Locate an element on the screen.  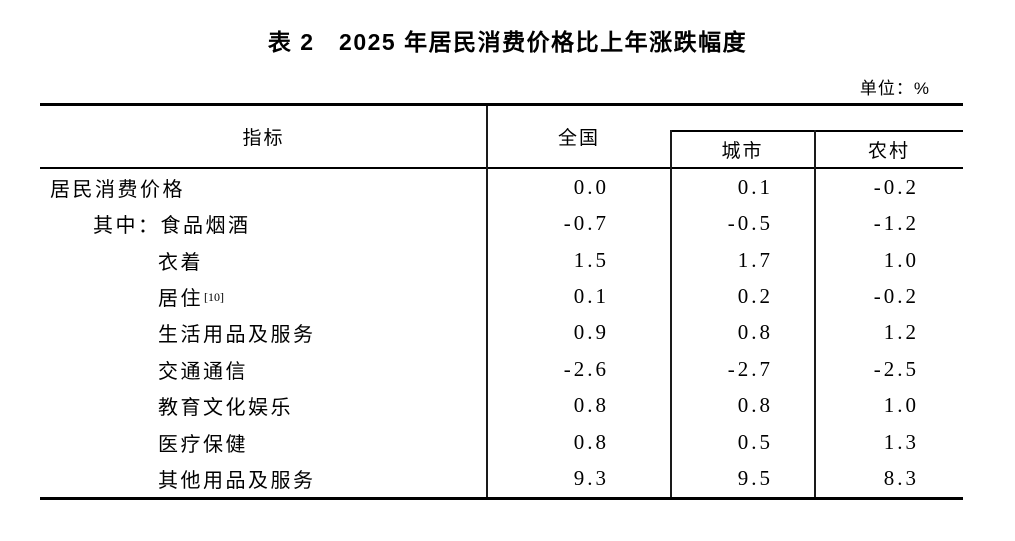
table-row: 居民消费价格 0.0 0.1 -0.2 is located at coordinates (501, 187).